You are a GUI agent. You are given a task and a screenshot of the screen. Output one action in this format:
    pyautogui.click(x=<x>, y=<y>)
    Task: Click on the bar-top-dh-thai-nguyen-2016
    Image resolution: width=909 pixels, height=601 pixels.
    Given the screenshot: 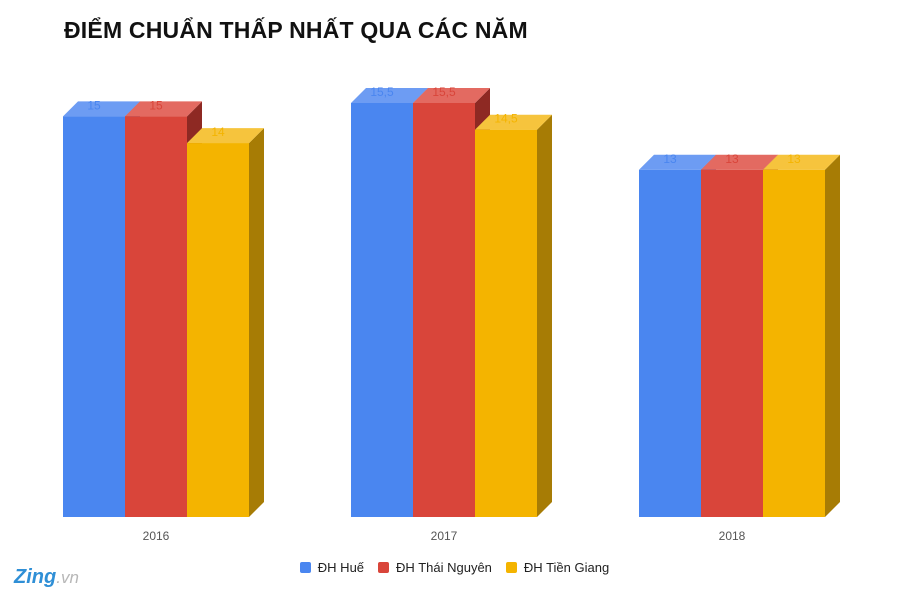 What is the action you would take?
    pyautogui.click(x=163, y=109)
    